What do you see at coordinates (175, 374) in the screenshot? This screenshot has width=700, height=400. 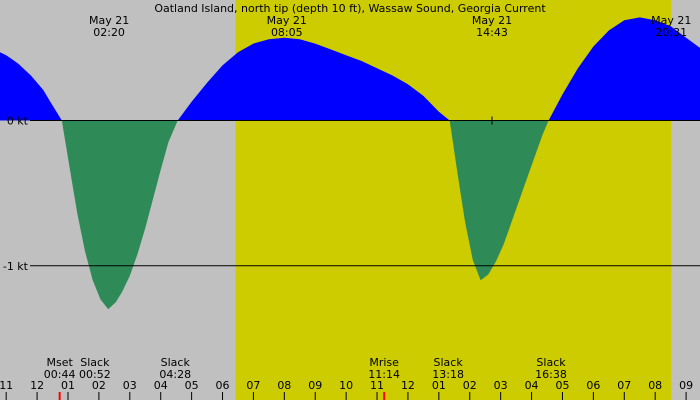 I see `event-time-2: 04:28` at bounding box center [175, 374].